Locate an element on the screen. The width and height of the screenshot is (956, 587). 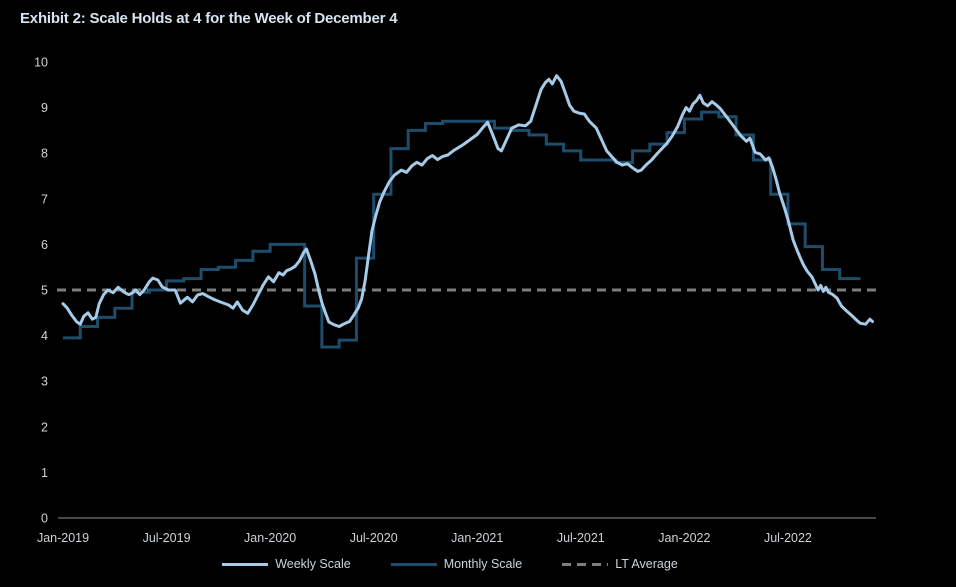
y-tick-label: 4 is located at coordinates (44, 336).